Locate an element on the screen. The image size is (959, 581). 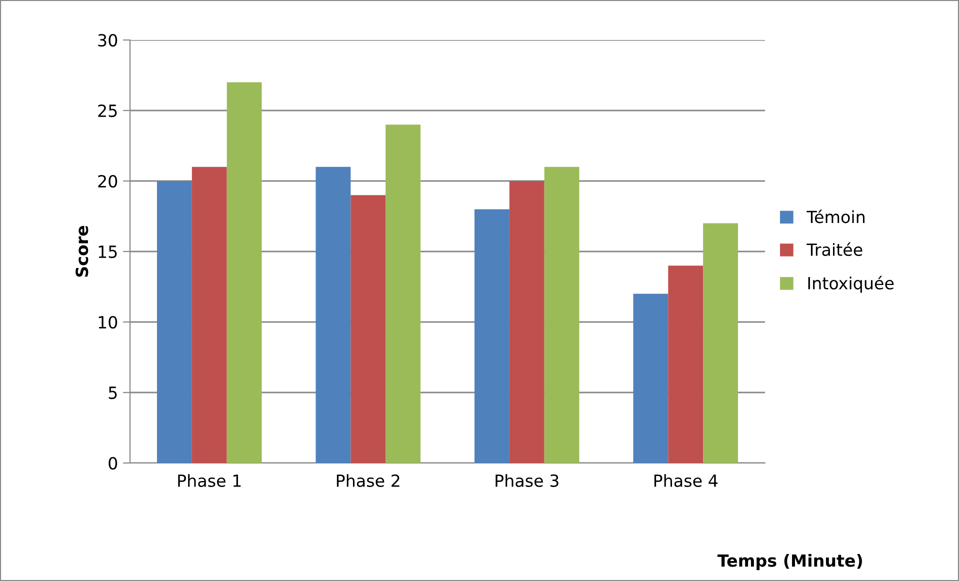
legend-label: Intoxiquée is located at coordinates (851, 284).